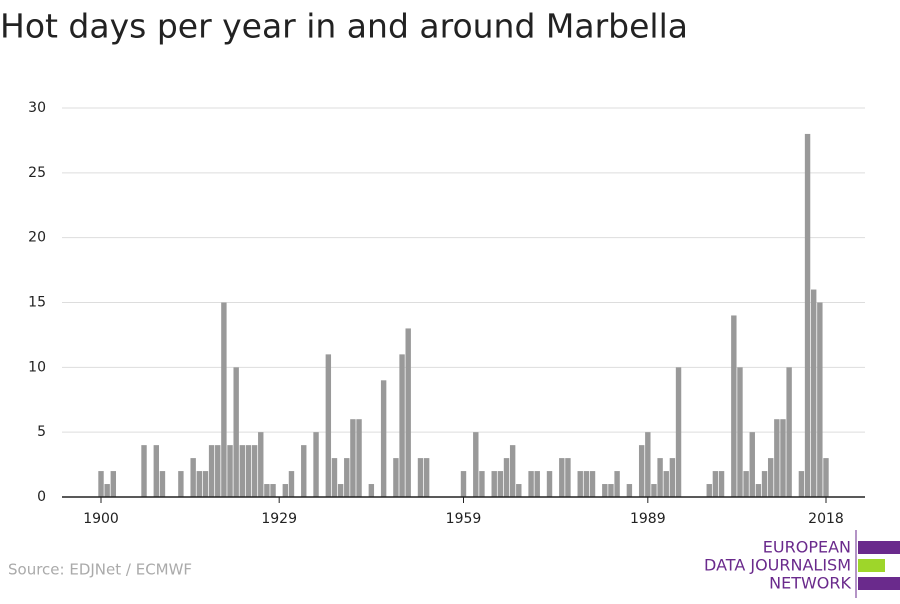 The image size is (900, 604). What do you see at coordinates (810, 583) in the screenshot?
I see `logo-text: NETWORK` at bounding box center [810, 583].